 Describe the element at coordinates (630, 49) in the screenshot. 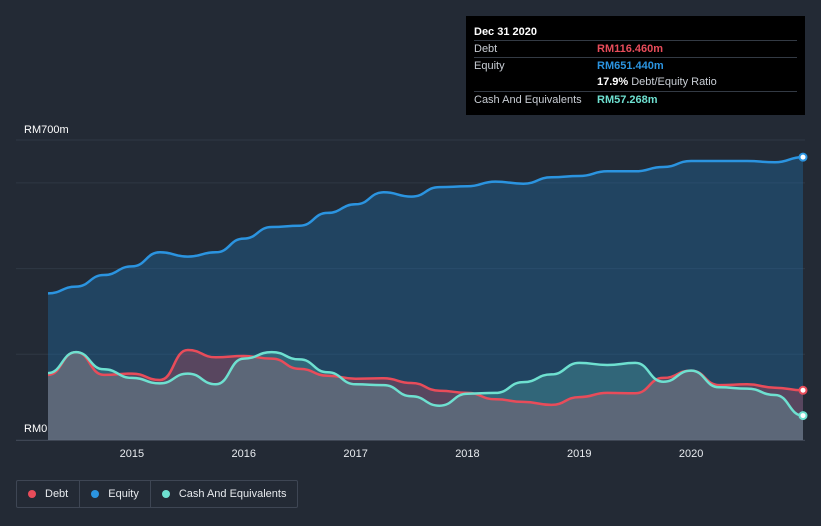

I see `tooltip-debt-value: RM116.460m` at that location.